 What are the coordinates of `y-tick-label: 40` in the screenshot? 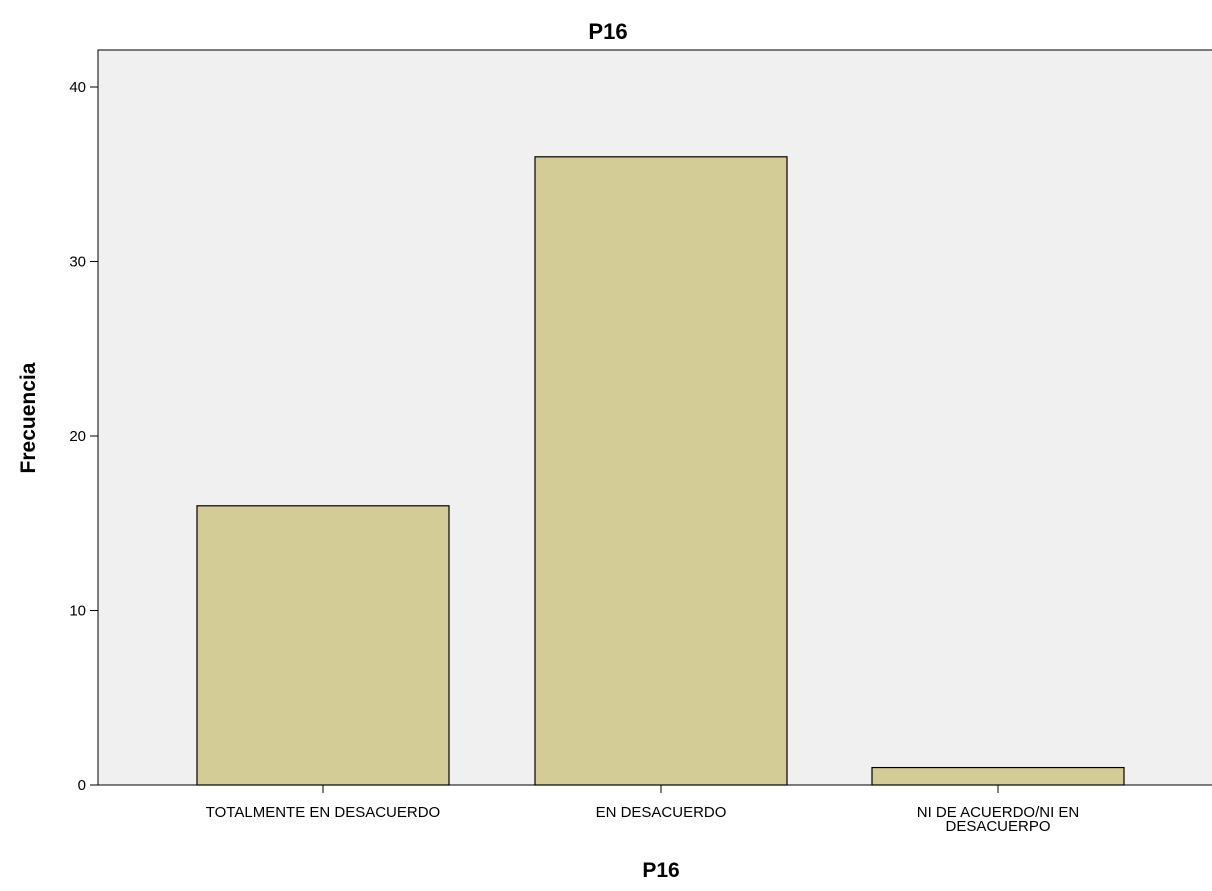 It's located at (77, 87).